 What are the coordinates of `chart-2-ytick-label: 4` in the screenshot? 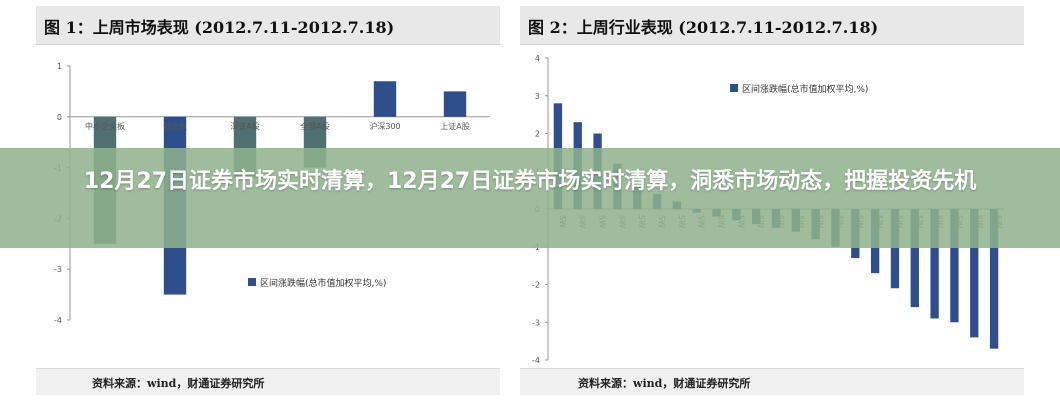 It's located at (537, 58).